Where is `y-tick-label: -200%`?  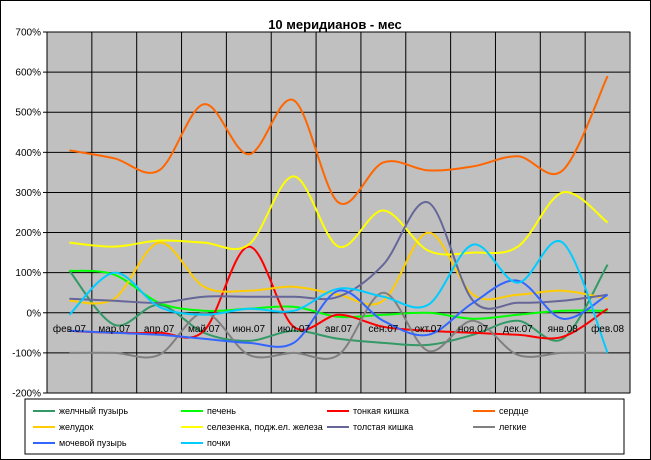 y-tick-label: -200% is located at coordinates (26, 394).